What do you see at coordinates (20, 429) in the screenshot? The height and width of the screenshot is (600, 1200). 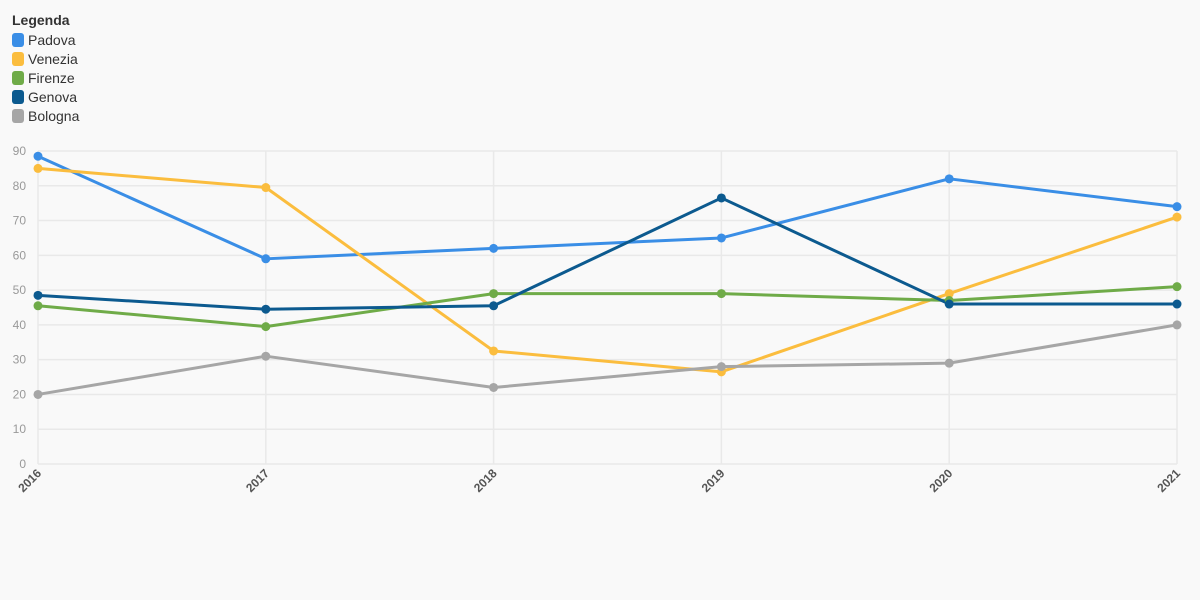 I see `y-tick-label: 10` at bounding box center [20, 429].